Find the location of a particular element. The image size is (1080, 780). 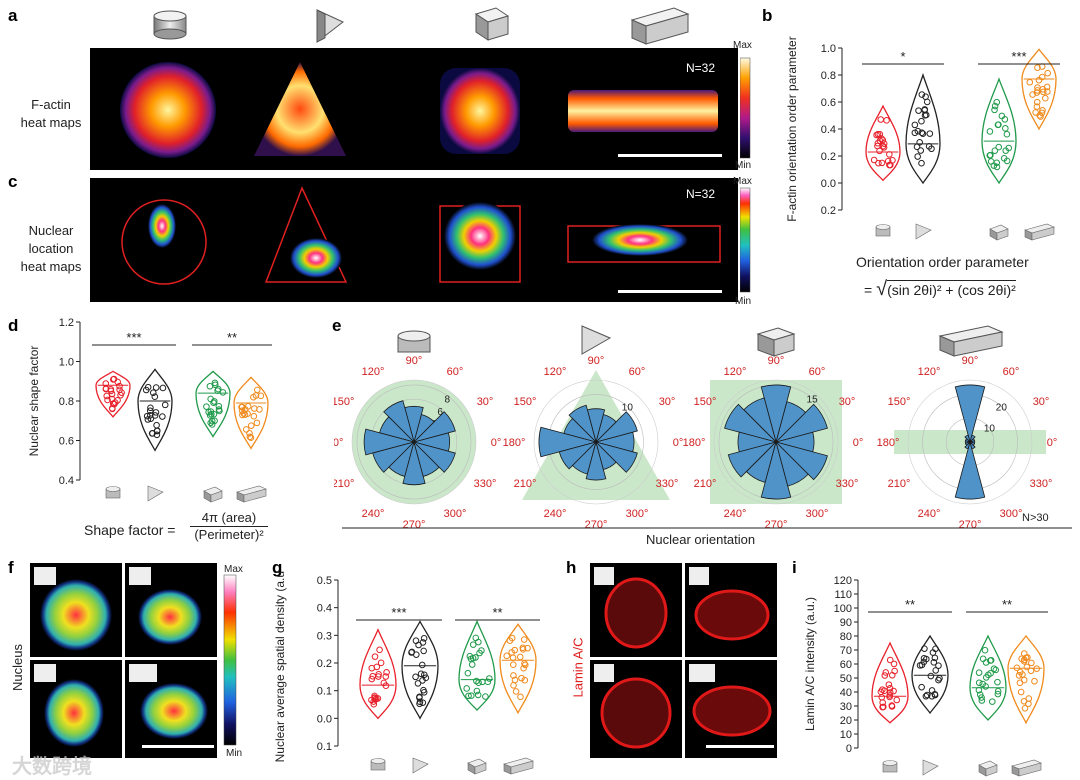

y-tick-label: 0.2 is located at coordinates (828, 157).